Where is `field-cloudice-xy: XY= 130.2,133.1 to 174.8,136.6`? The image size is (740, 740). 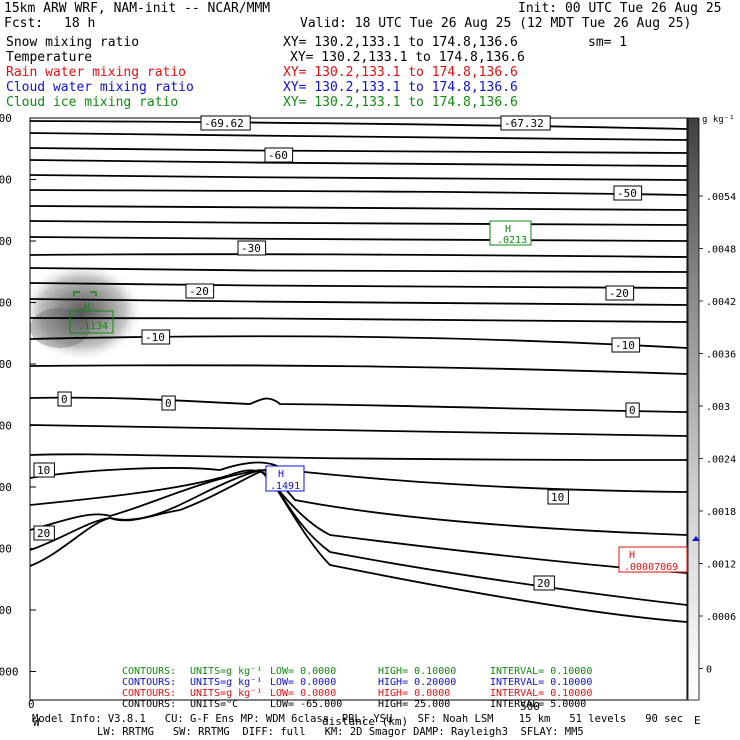
field-cloudice-xy: XY= 130.2,133.1 to 174.8,136.6 is located at coordinates (400, 102).